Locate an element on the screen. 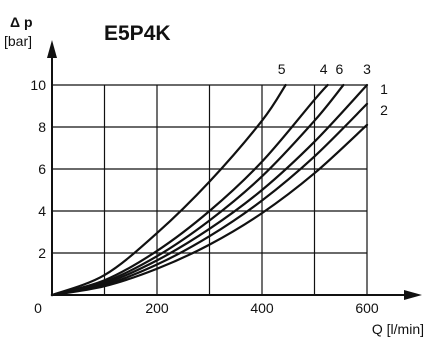  series-label-5: 5 is located at coordinates (282, 69).